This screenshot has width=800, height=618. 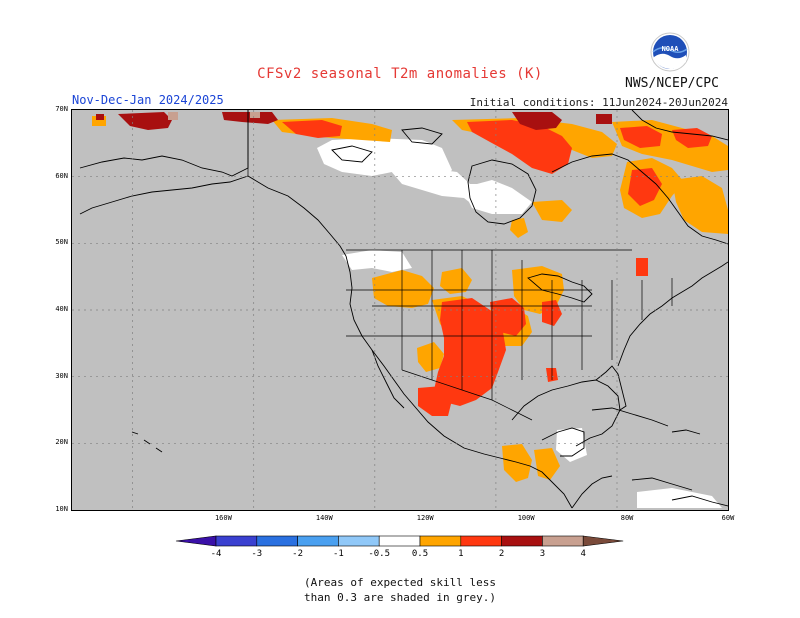 I want to click on latitude-tick-label: 70N, so click(x=61, y=109).